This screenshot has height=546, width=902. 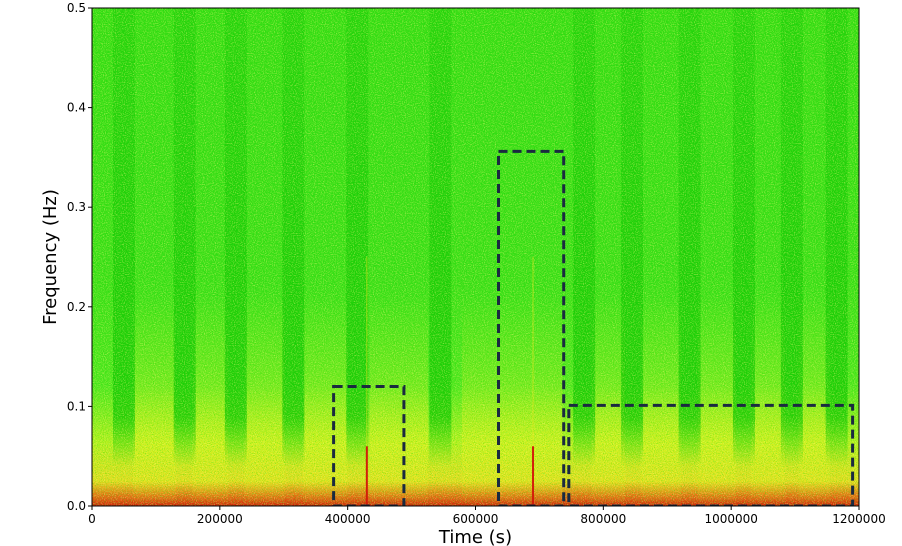 I want to click on y-tick-label: 0.1, so click(x=76, y=406).